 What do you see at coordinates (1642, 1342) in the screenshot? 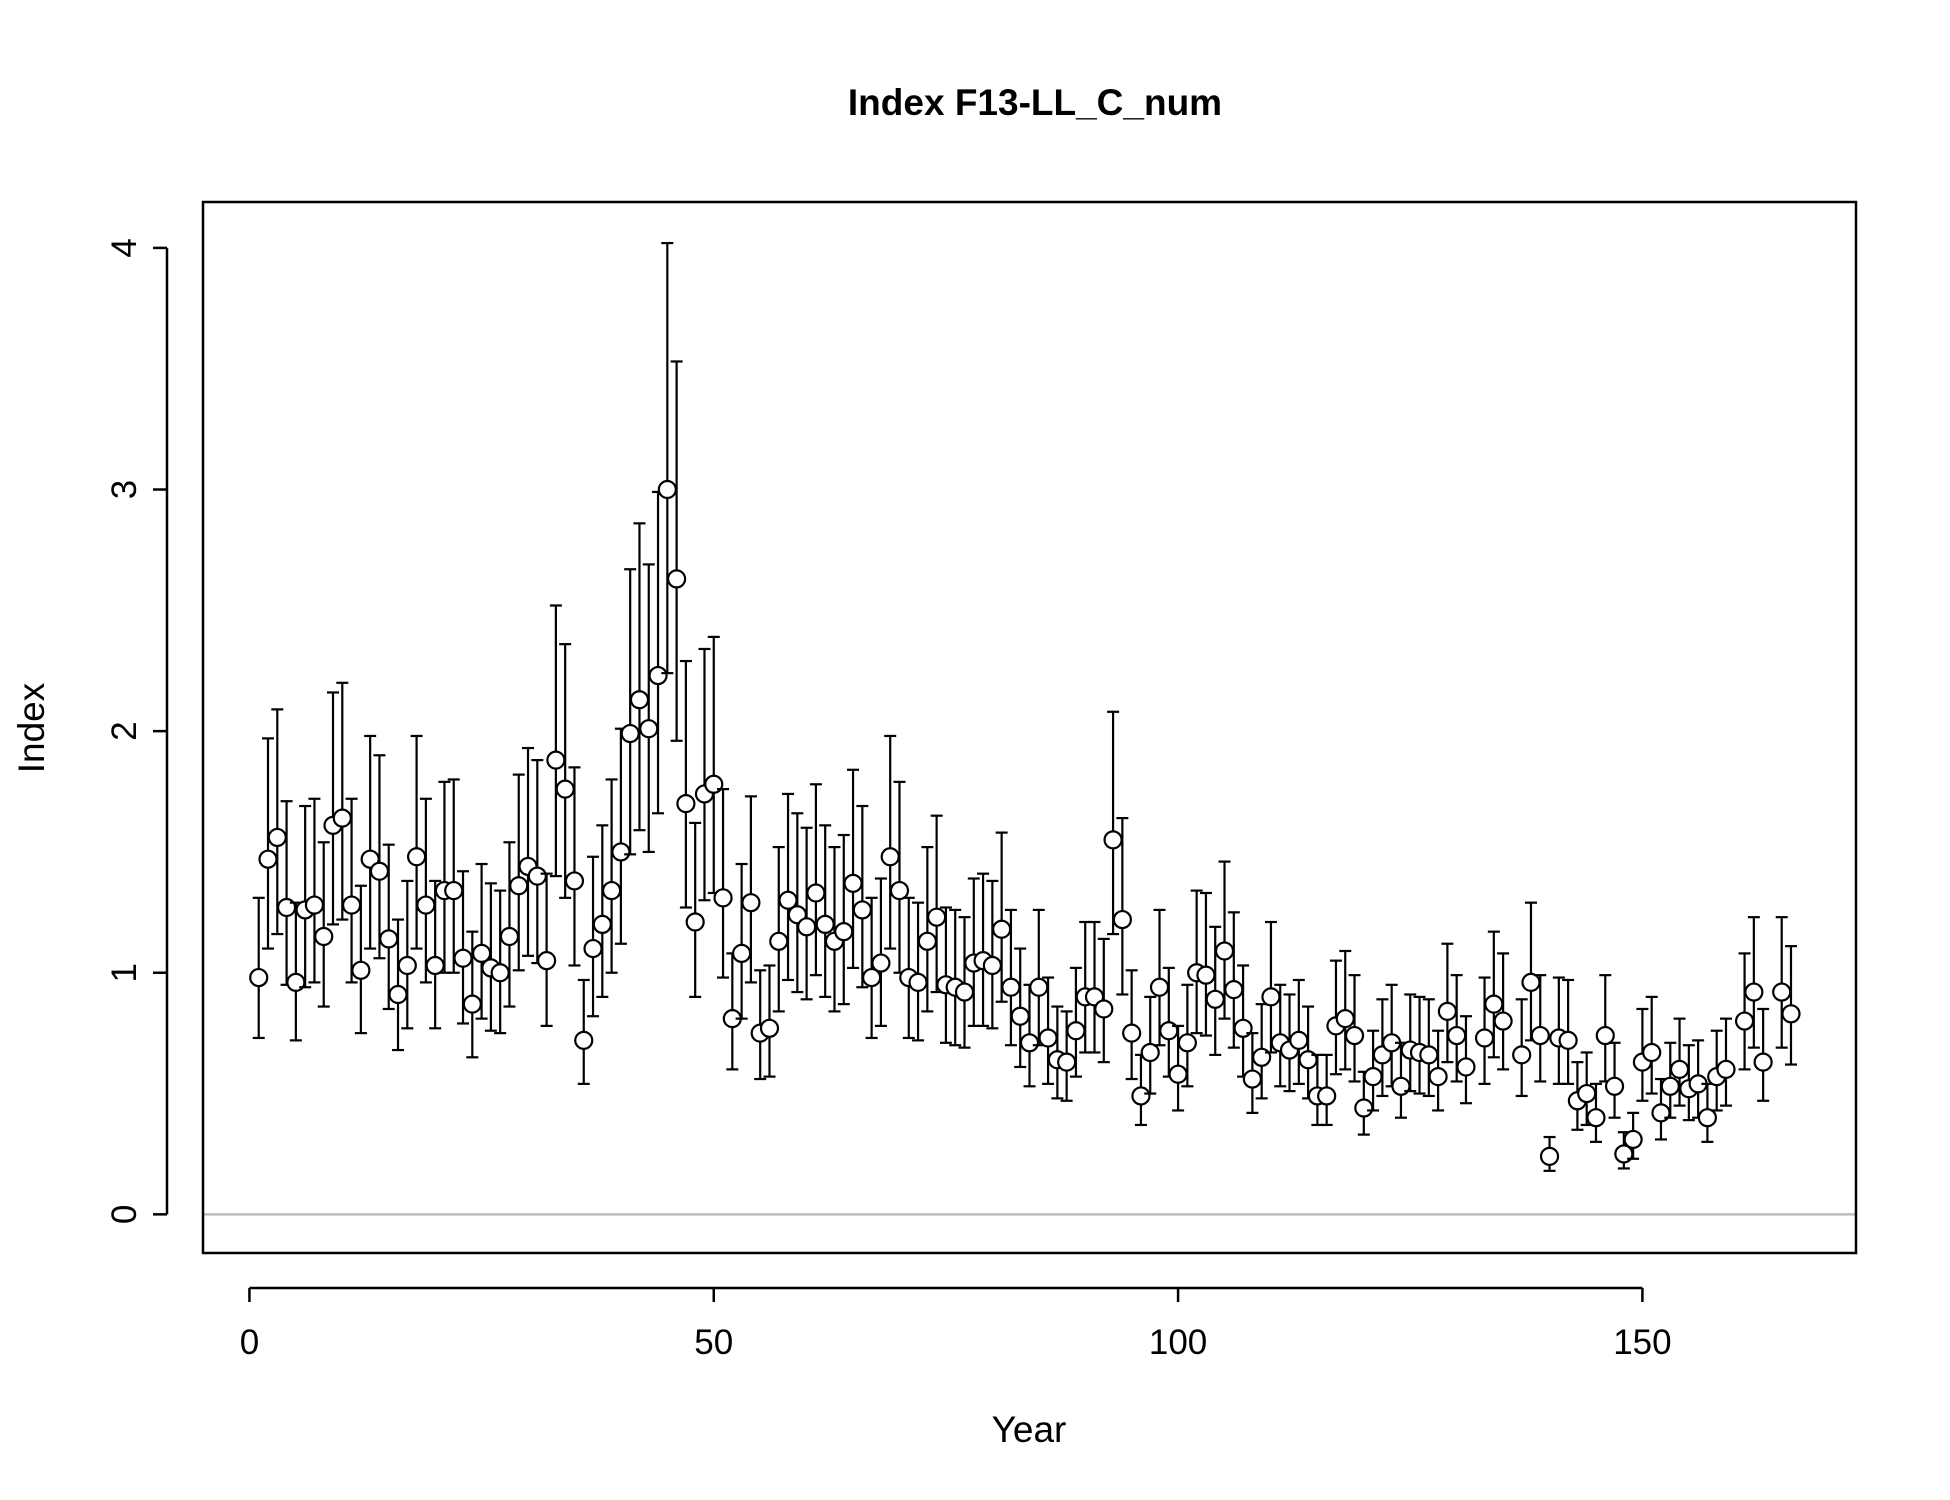
I see `x-tick-label: 150` at bounding box center [1642, 1342].